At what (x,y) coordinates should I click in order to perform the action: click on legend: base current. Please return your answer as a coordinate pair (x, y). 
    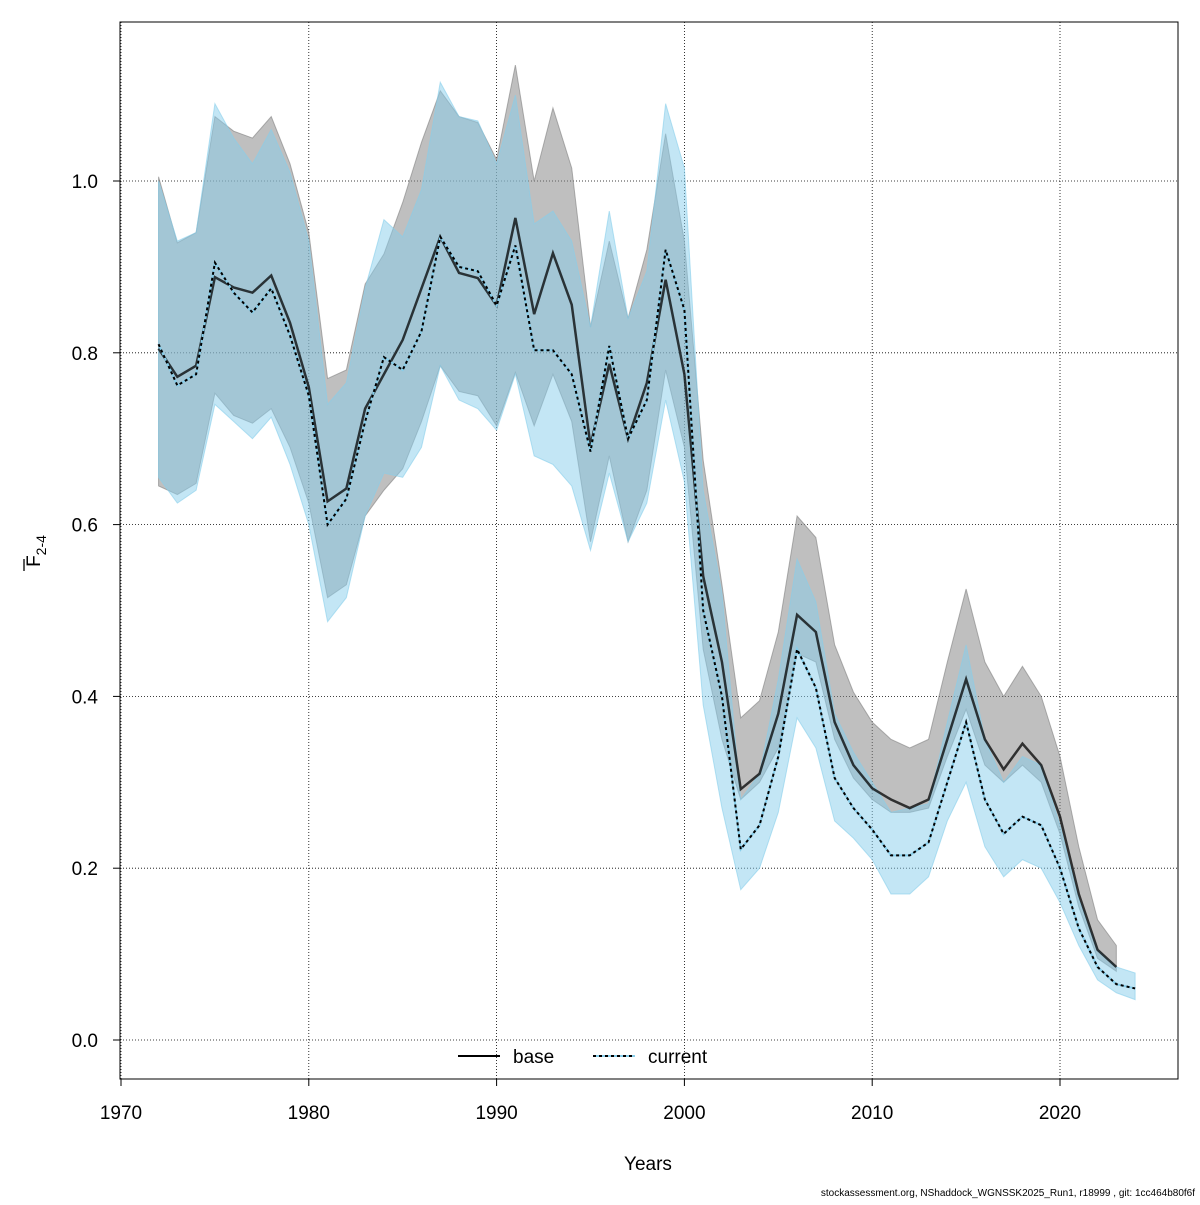
    Looking at the image, I should click on (583, 1057).